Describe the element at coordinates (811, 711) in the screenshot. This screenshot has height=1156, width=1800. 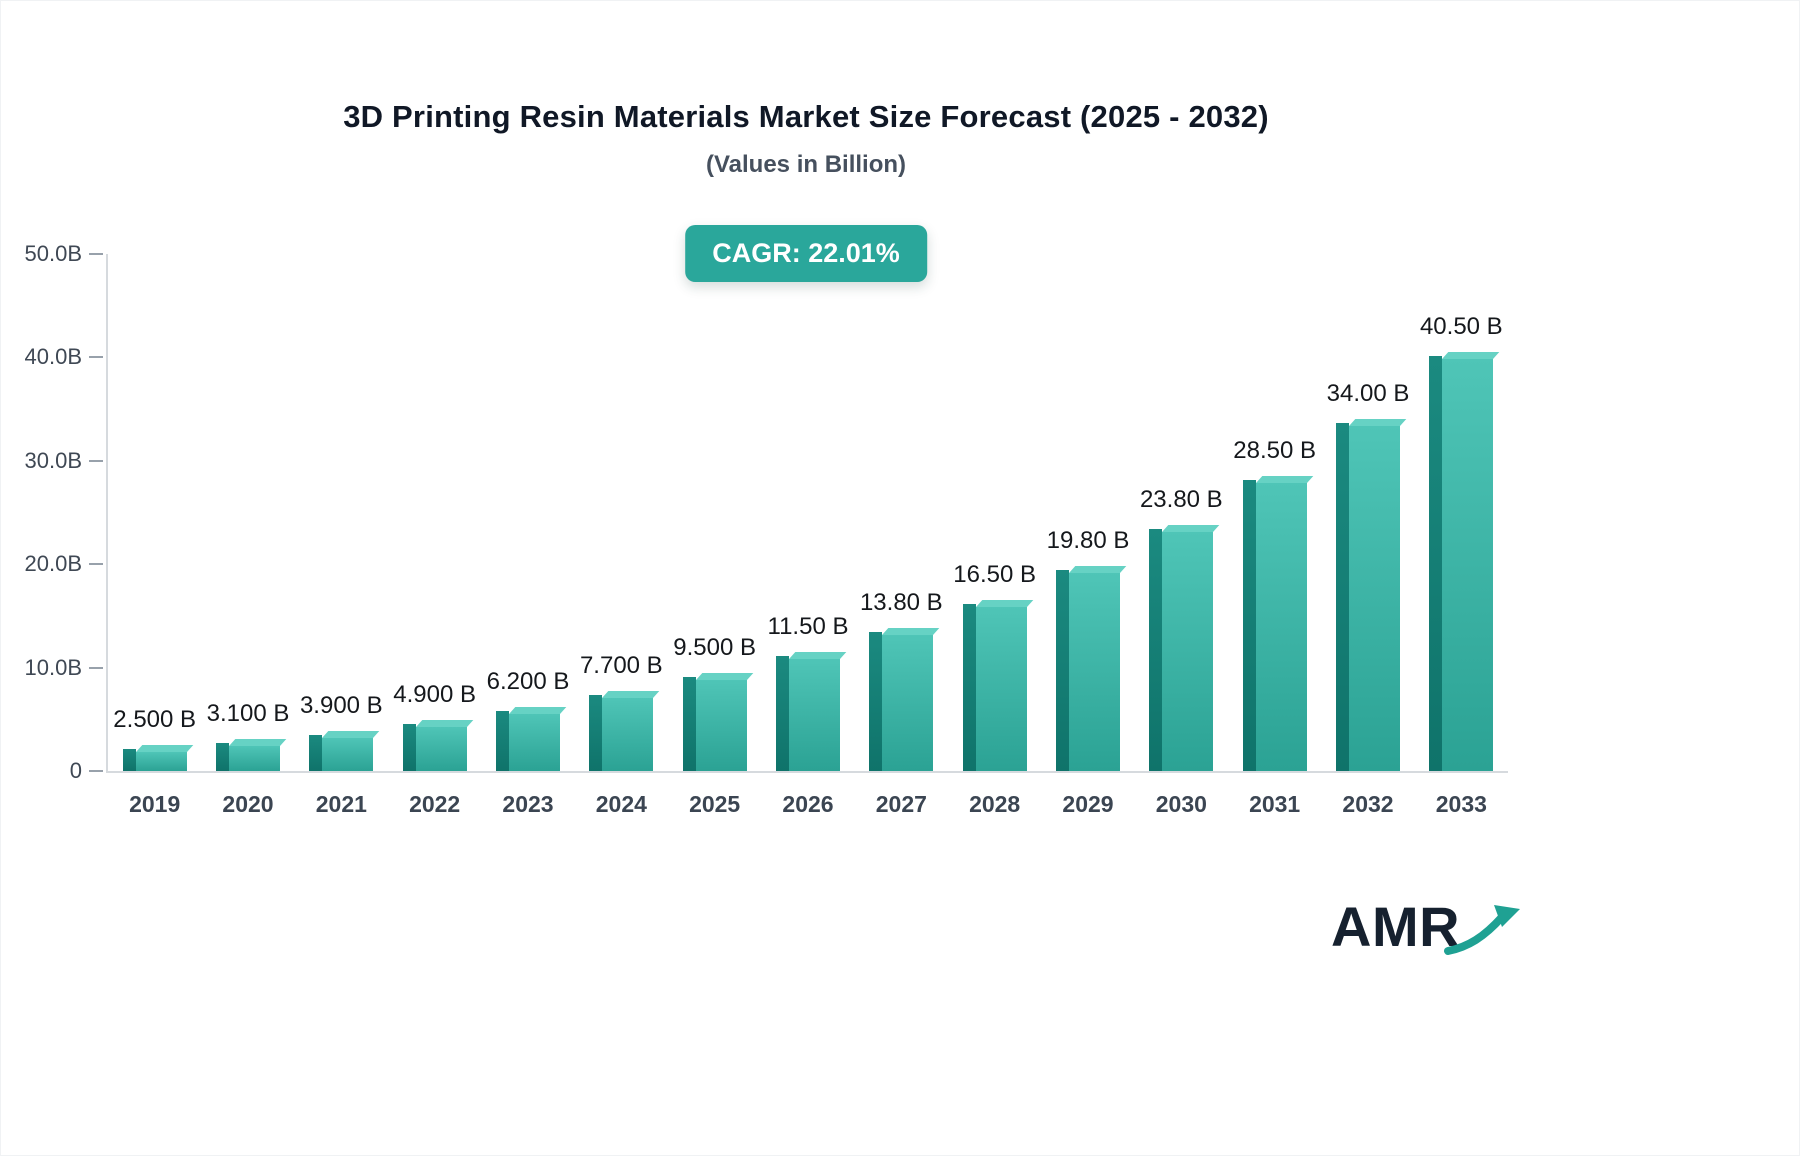
I see `bar-2026` at that location.